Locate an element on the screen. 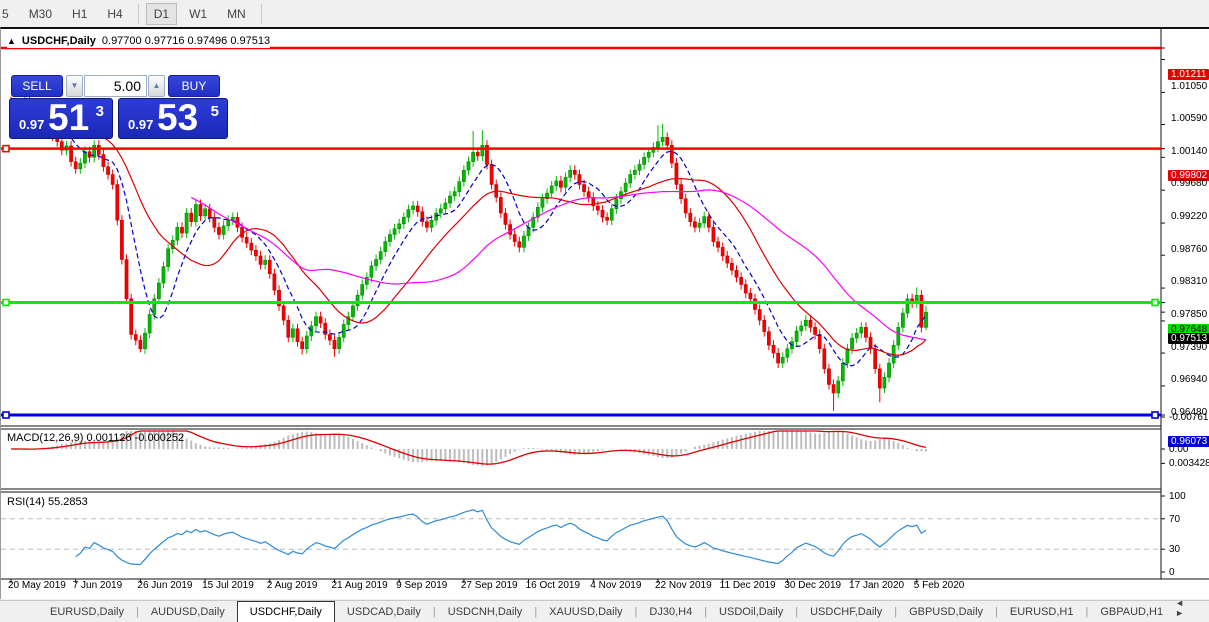 Image resolution: width=1209 pixels, height=622 pixels. time-axis-label: 15 Jul 2019 is located at coordinates (228, 585).